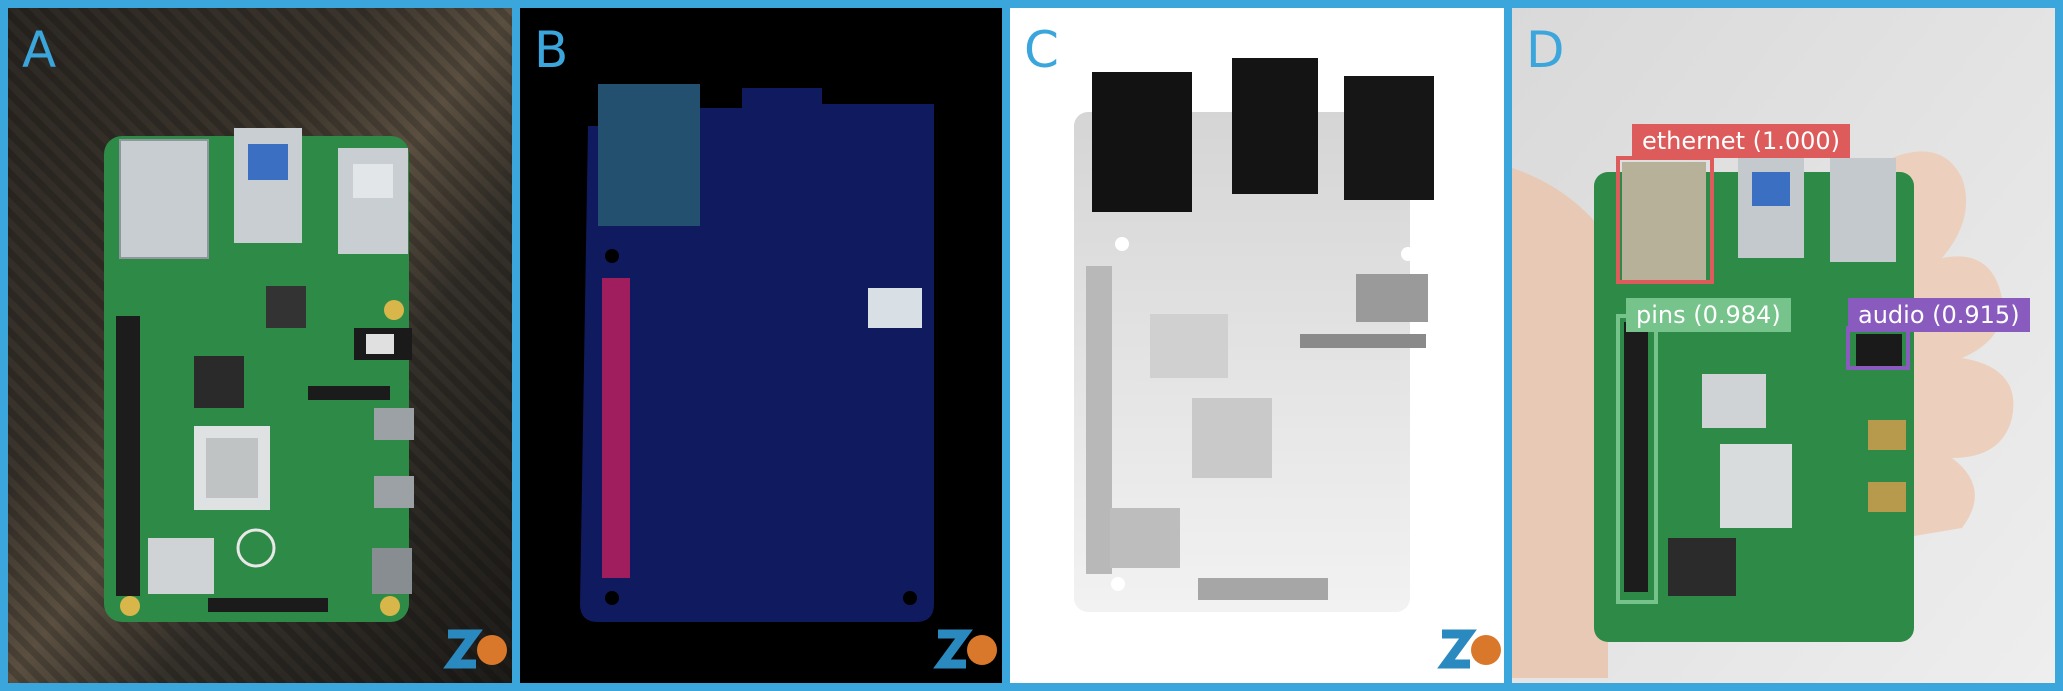 Image resolution: width=2063 pixels, height=691 pixels. What do you see at coordinates (1665, 220) in the screenshot?
I see `ethernet-box` at bounding box center [1665, 220].